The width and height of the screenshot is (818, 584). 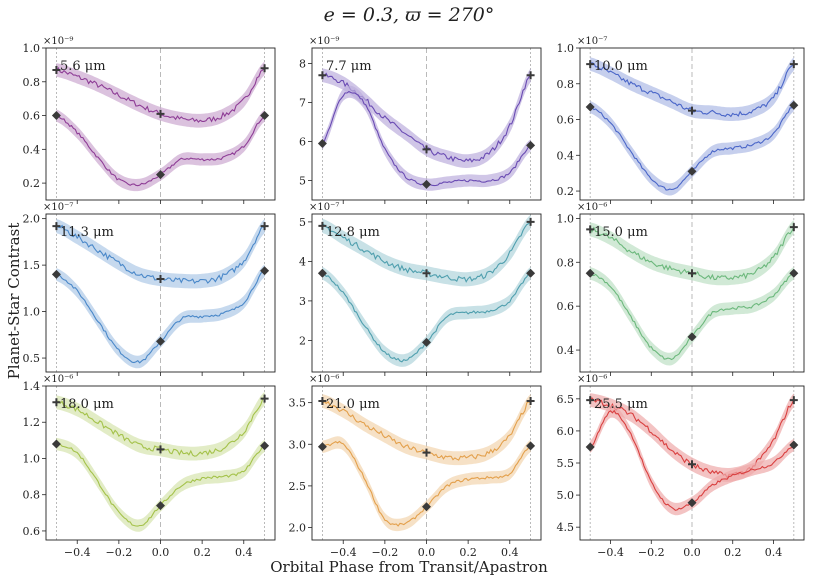 I want to click on x-tick-label: −0.4, so click(x=343, y=552).